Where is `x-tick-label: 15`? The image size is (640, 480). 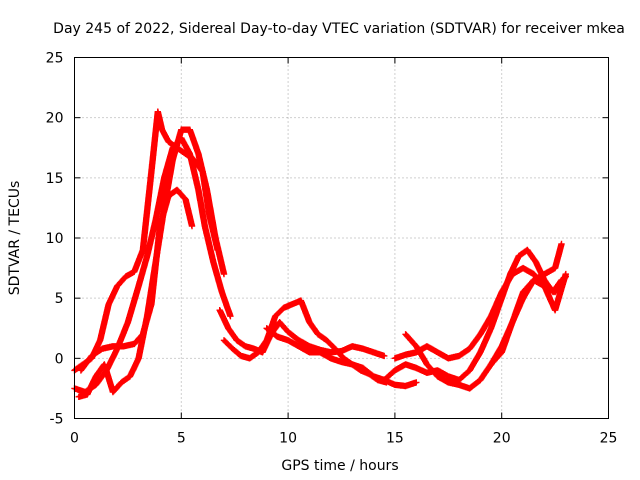
x-tick-label: 15 is located at coordinates (395, 439).